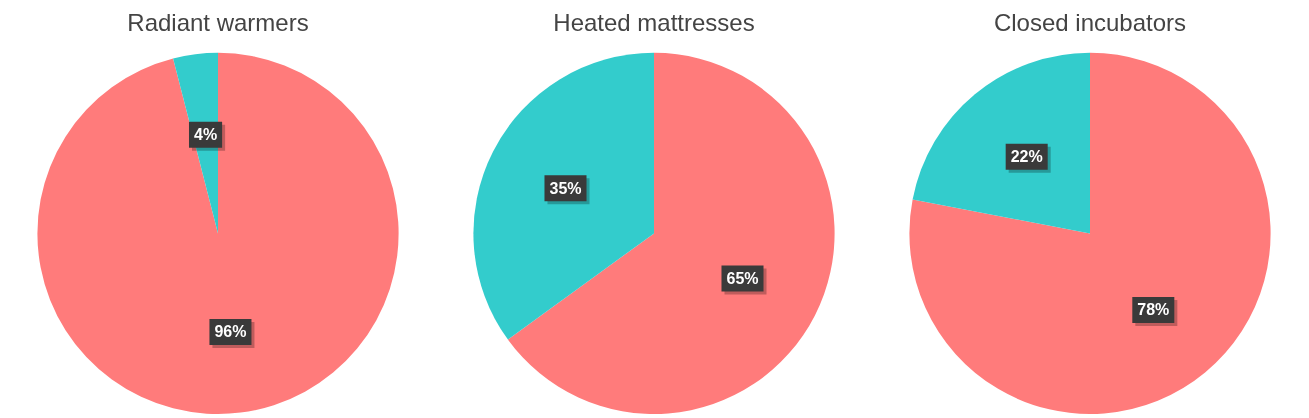 This screenshot has height=418, width=1309. What do you see at coordinates (1026, 157) in the screenshot?
I see `data-label: 22%` at bounding box center [1026, 157].